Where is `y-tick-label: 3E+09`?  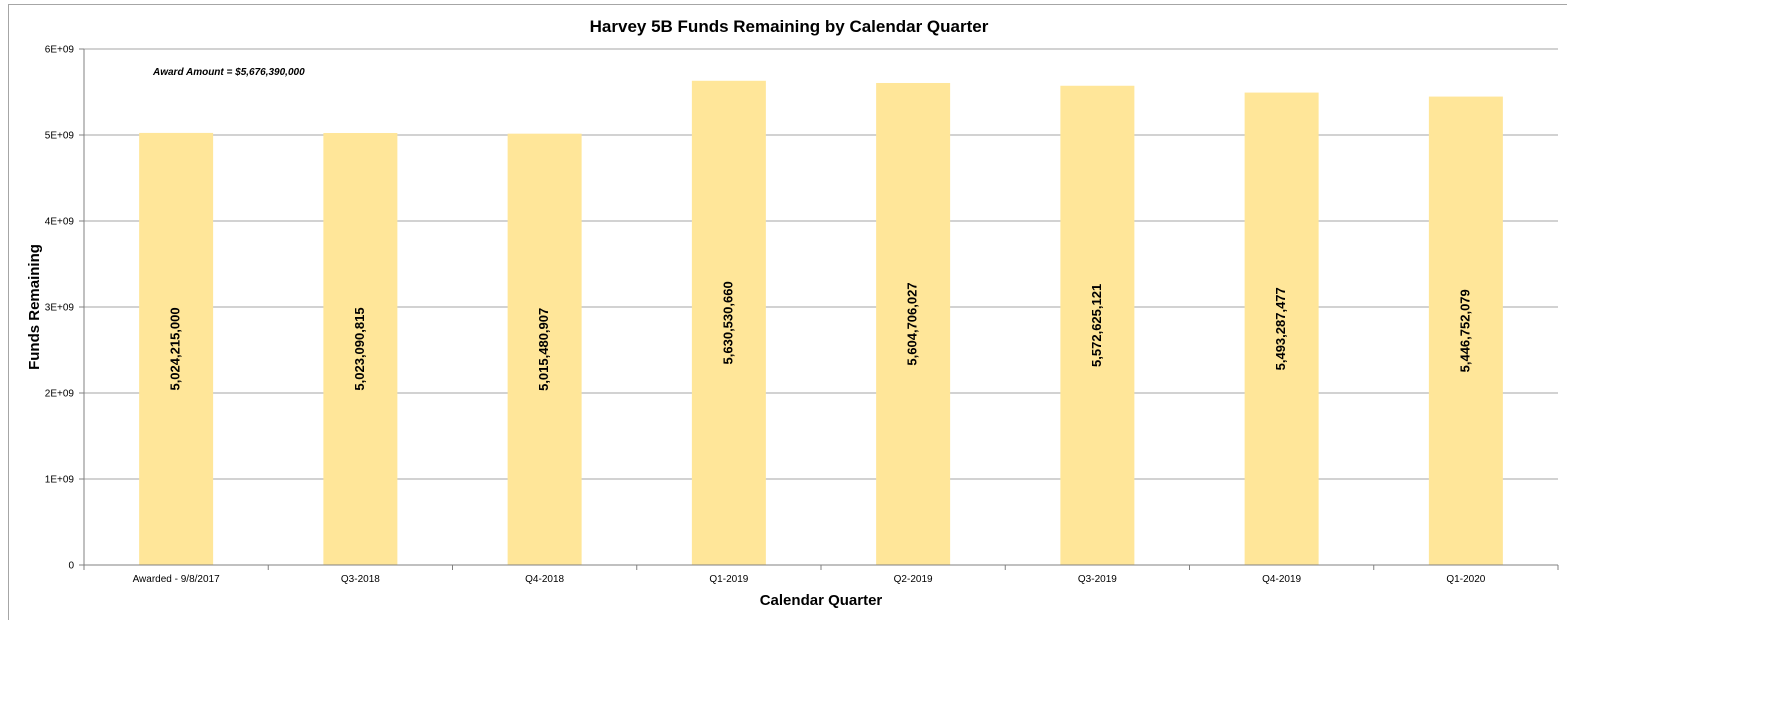
y-tick-label: 3E+09 is located at coordinates (60, 308).